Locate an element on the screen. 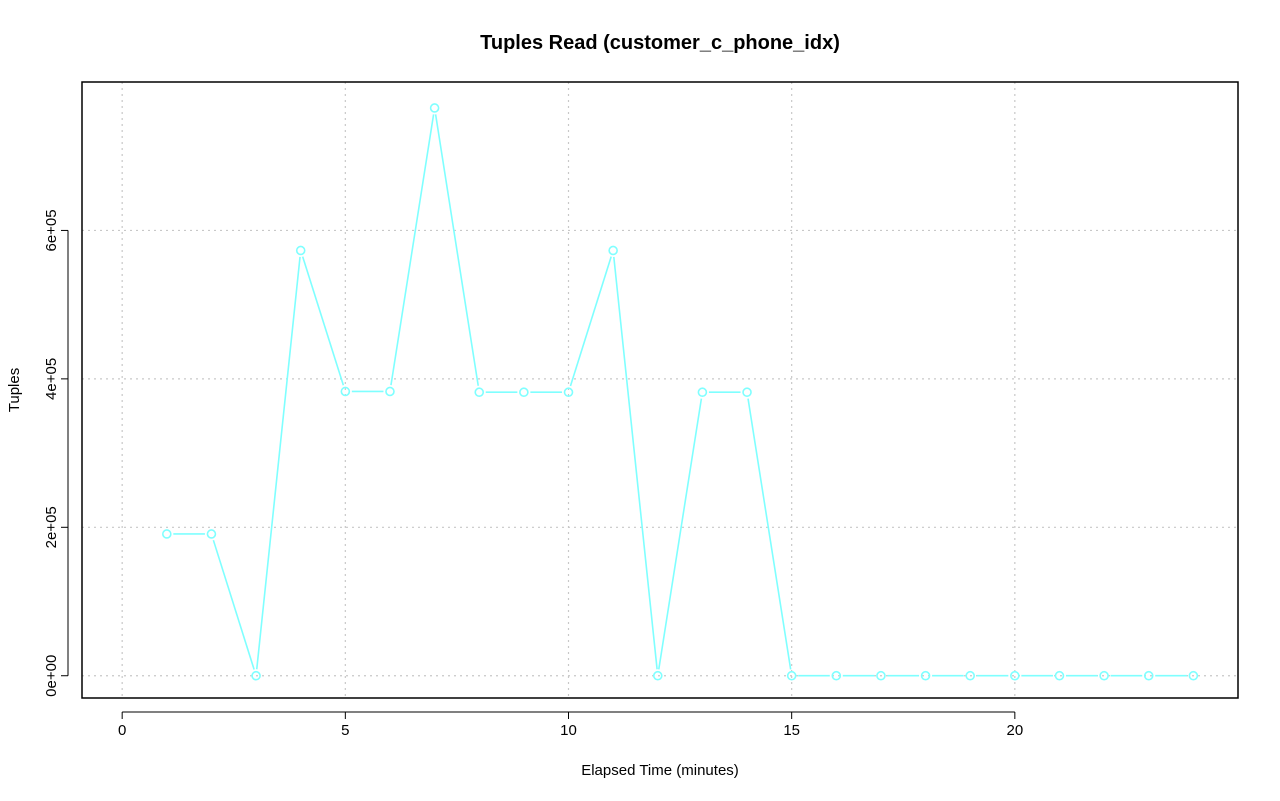 This screenshot has height=801, width=1280. x-tick-label: 5 is located at coordinates (345, 730).